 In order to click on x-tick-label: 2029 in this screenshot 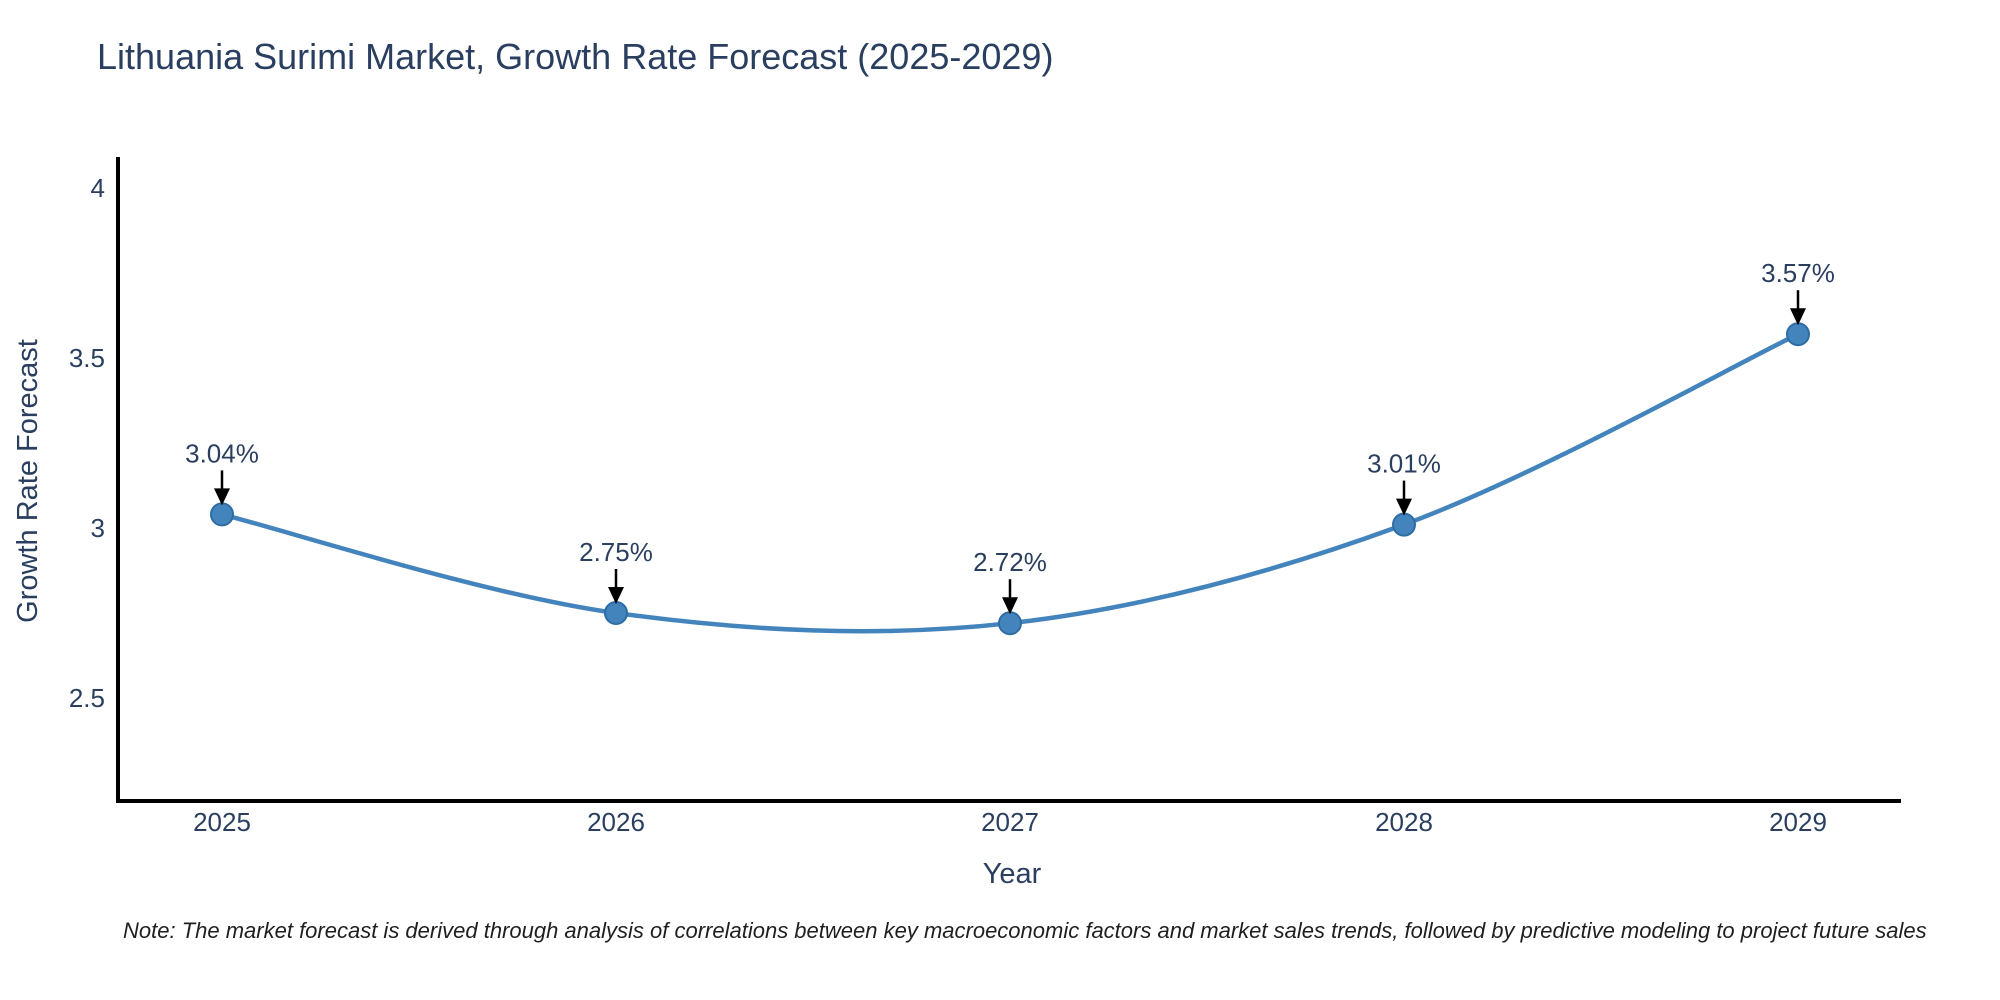, I will do `click(1798, 822)`.